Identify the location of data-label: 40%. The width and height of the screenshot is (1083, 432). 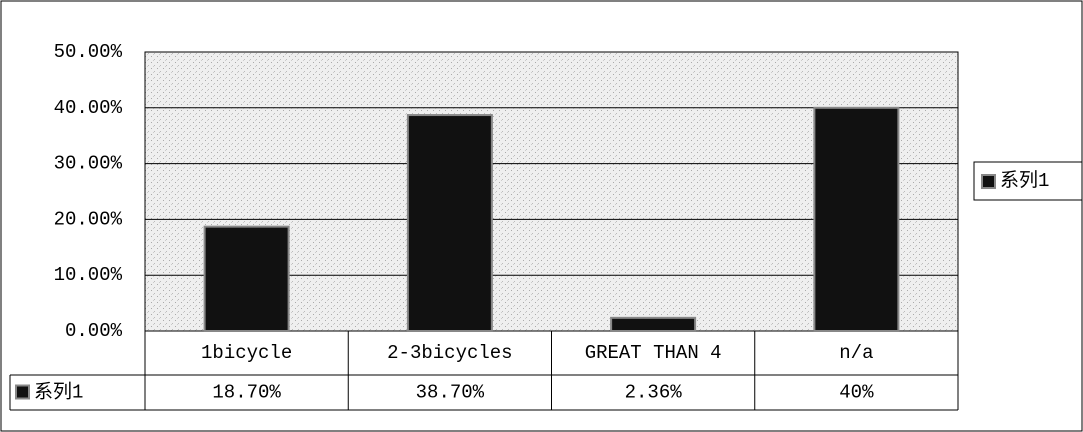
(856, 393).